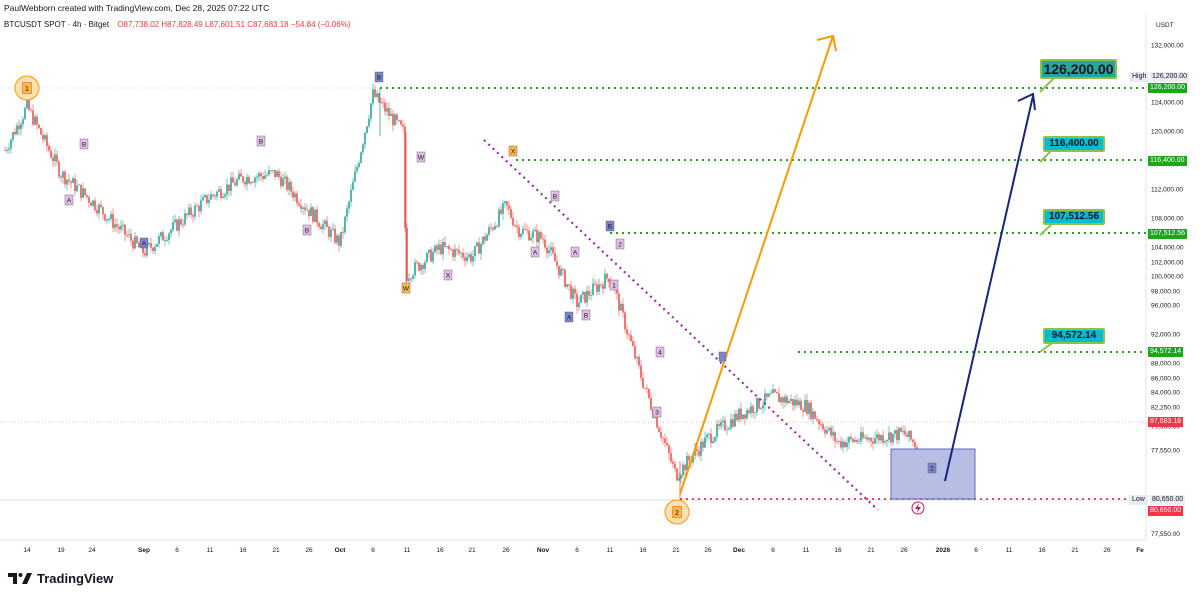  I want to click on time-tick-label: 24, so click(92, 550).